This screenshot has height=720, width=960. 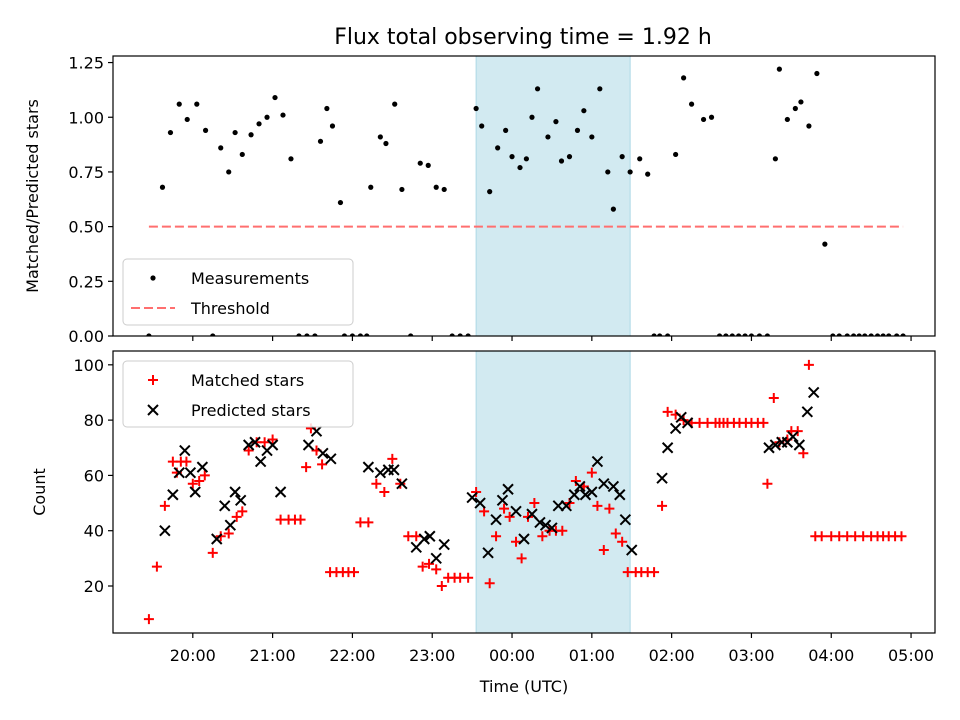 I want to click on y-axis-label: Count, so click(x=39, y=492).